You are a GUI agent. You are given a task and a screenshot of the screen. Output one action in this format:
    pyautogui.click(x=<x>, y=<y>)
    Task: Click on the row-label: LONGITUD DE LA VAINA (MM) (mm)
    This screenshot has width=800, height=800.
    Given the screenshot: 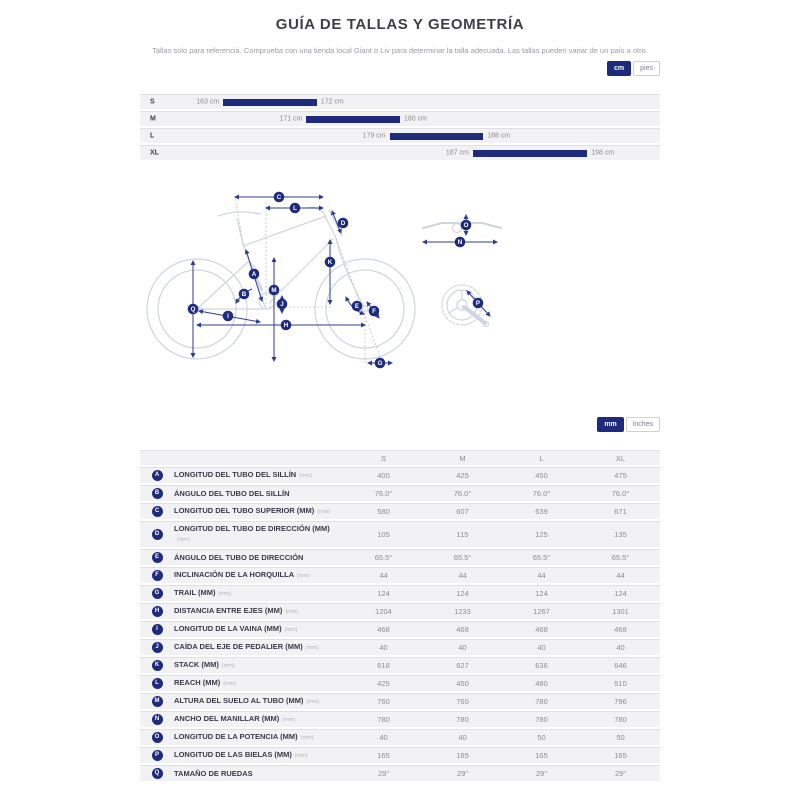 What is the action you would take?
    pyautogui.click(x=236, y=628)
    